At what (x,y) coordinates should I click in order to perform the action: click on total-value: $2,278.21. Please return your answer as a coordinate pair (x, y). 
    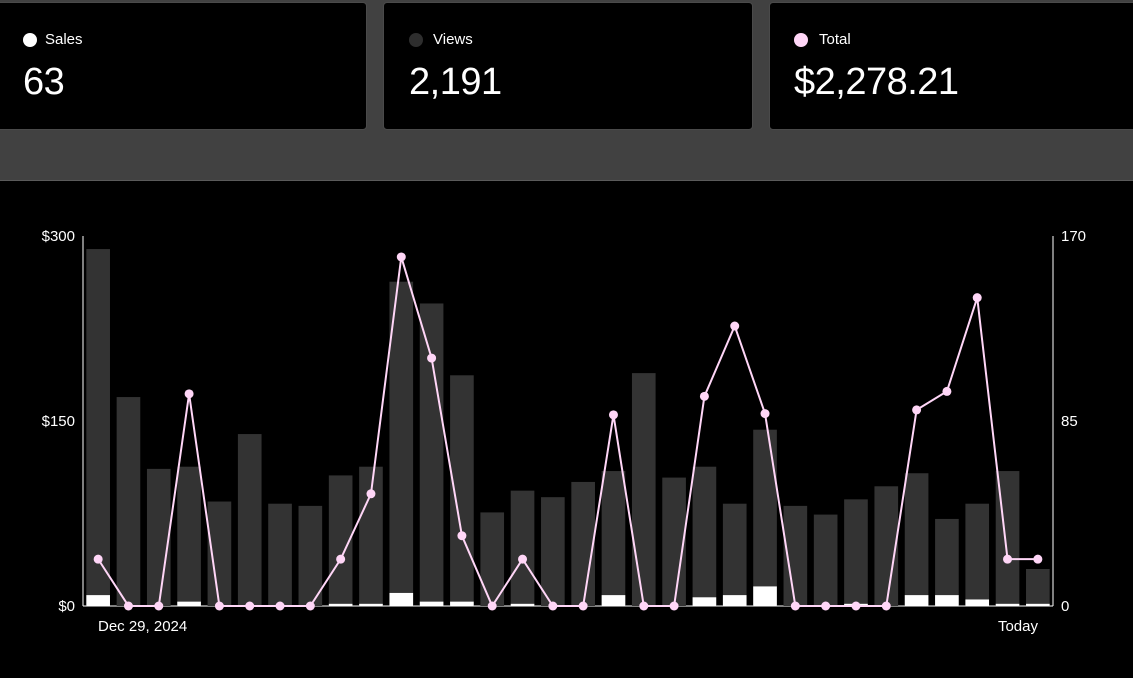
    Looking at the image, I should click on (876, 82).